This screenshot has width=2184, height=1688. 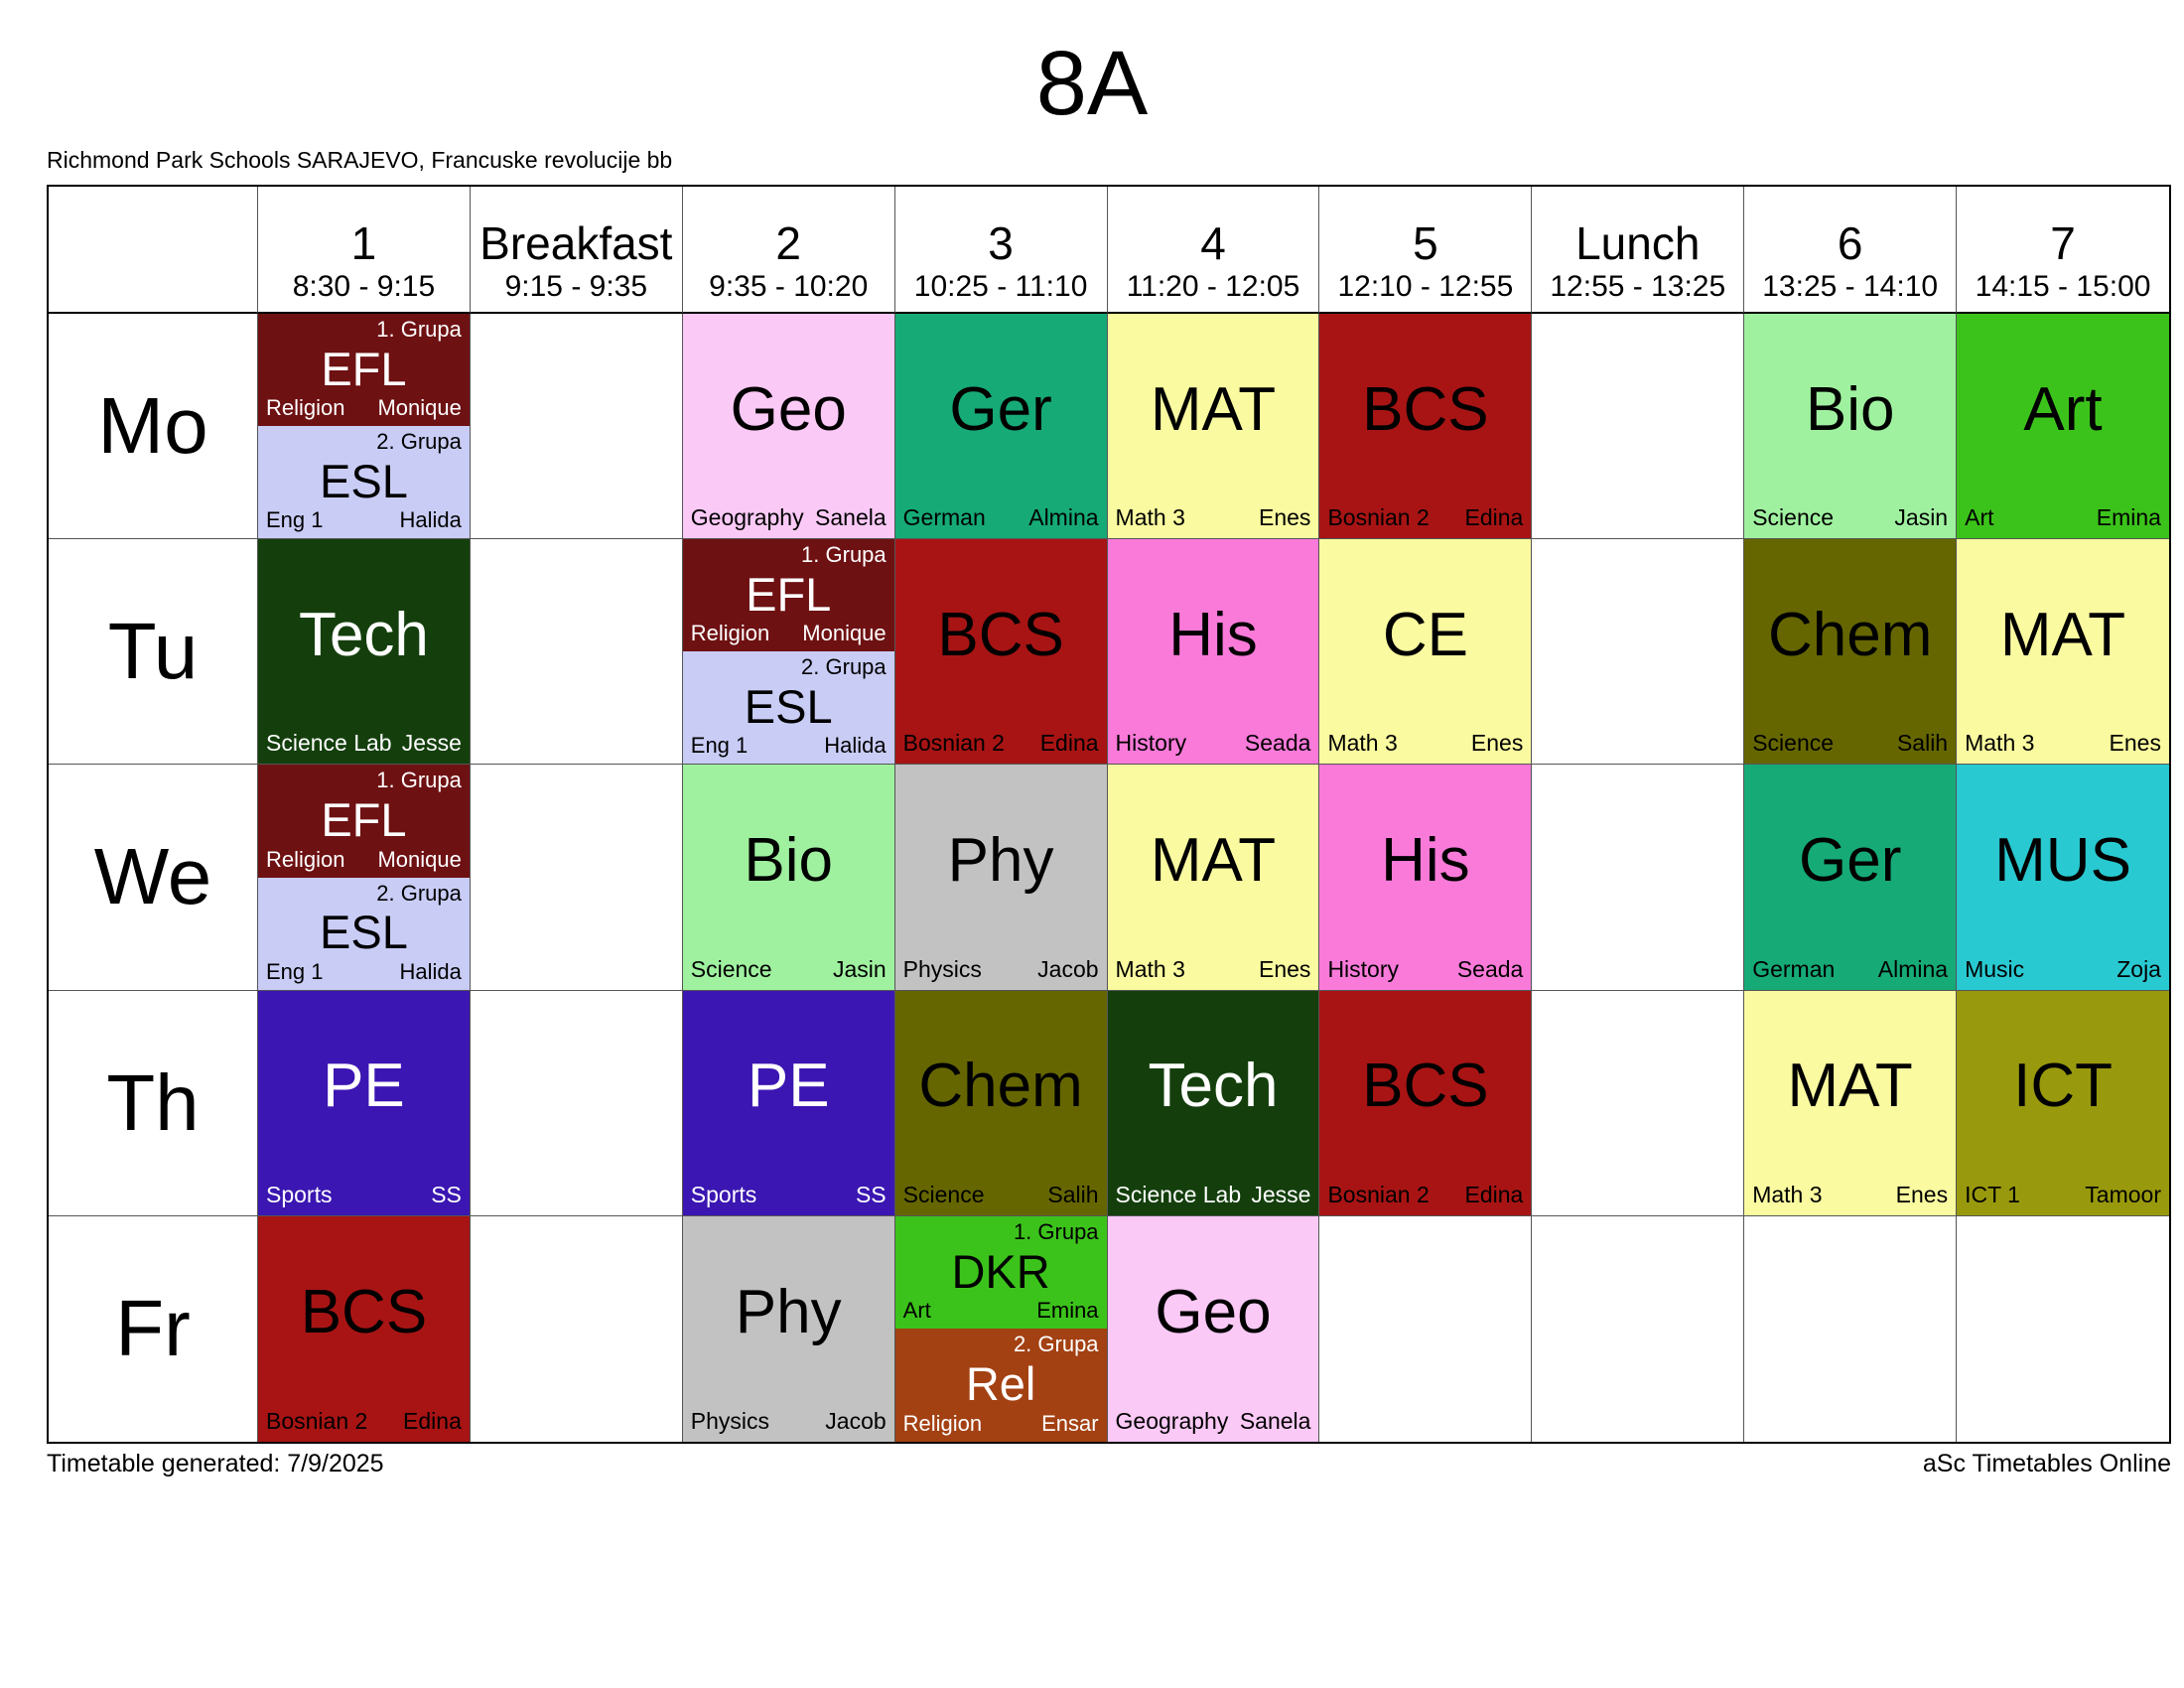 I want to click on group-label: 1. Grupa, so click(x=419, y=329).